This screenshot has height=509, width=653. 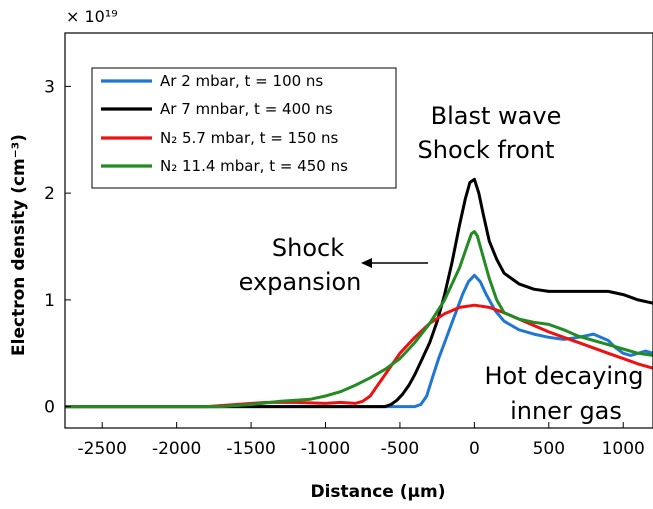 What do you see at coordinates (474, 449) in the screenshot?
I see `x-tick-label: 0` at bounding box center [474, 449].